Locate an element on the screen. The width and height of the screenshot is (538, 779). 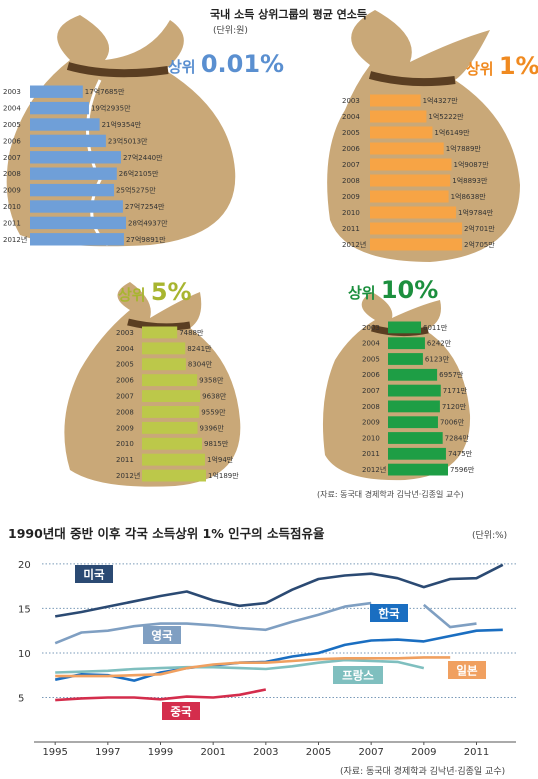
data-label: 1억94만 is located at coordinates (220, 459).